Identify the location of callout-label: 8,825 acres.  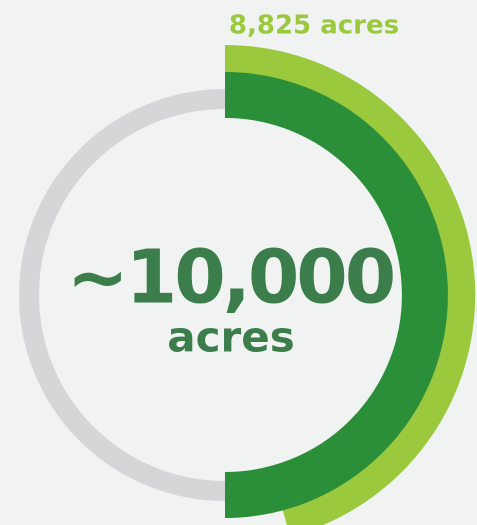
(314, 26).